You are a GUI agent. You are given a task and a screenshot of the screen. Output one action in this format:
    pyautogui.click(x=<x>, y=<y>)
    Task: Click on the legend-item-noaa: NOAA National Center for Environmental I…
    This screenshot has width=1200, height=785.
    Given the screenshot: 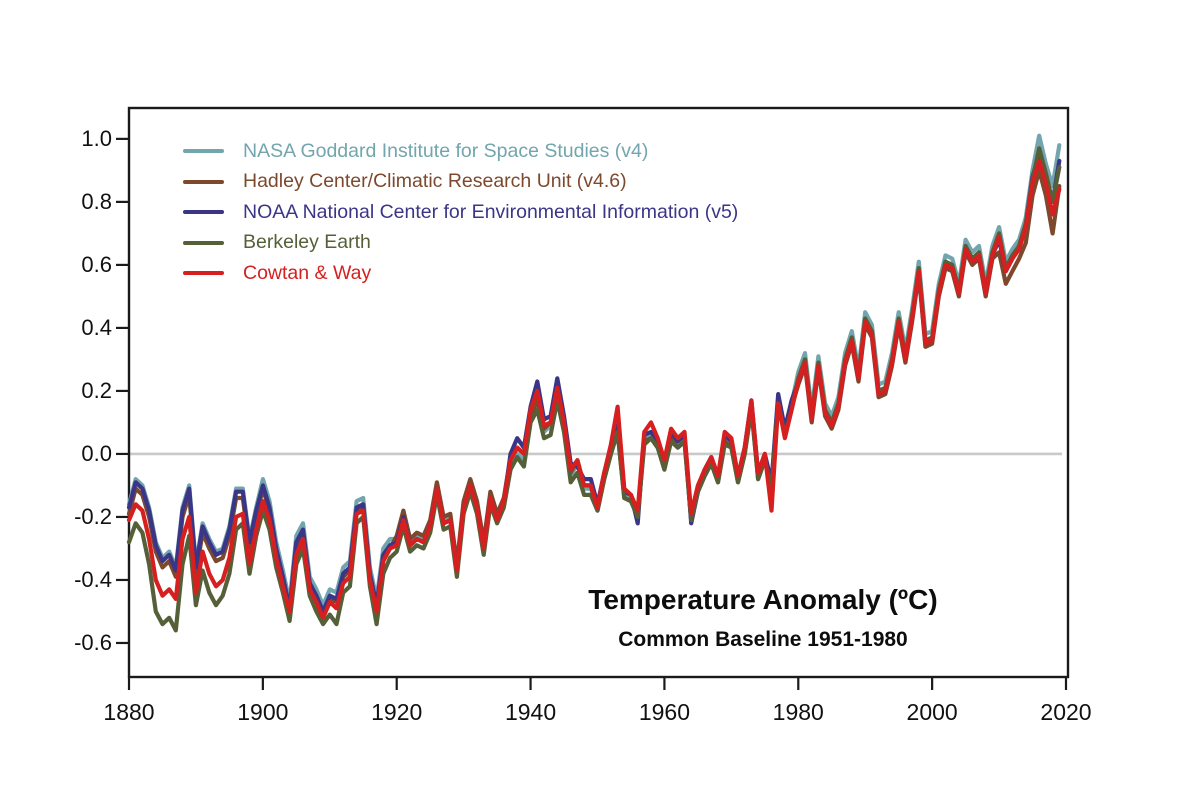 What is the action you would take?
    pyautogui.click(x=460, y=212)
    